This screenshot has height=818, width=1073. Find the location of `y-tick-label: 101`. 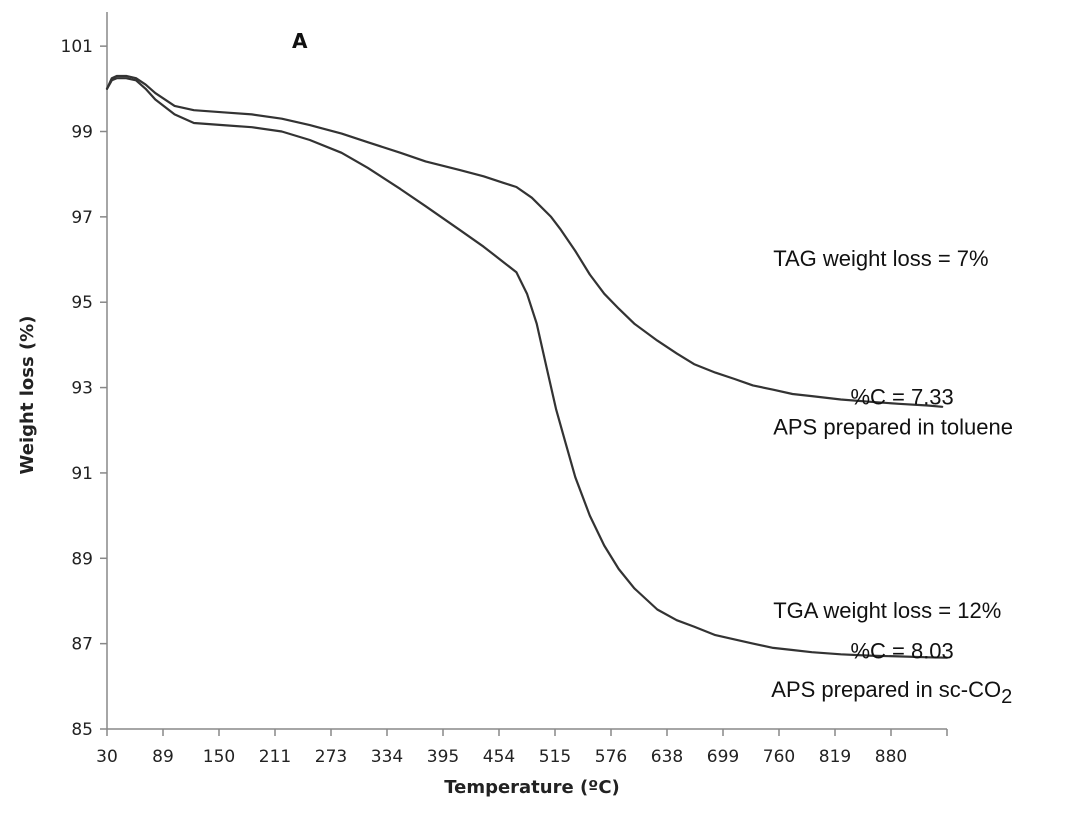

y-tick-label: 101 is located at coordinates (77, 47).